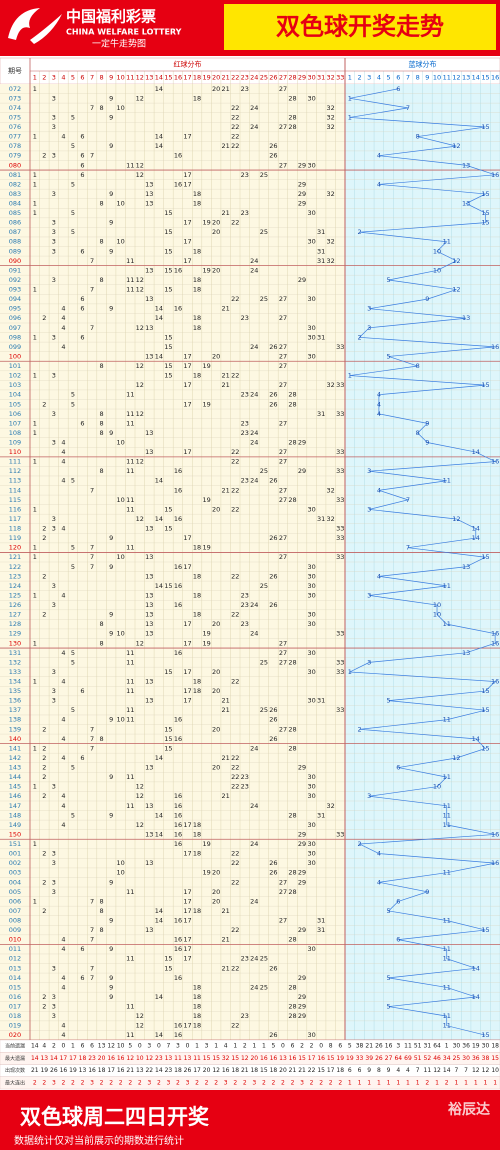  Describe the element at coordinates (264, 710) in the screenshot. I see `red-number: 25` at that location.